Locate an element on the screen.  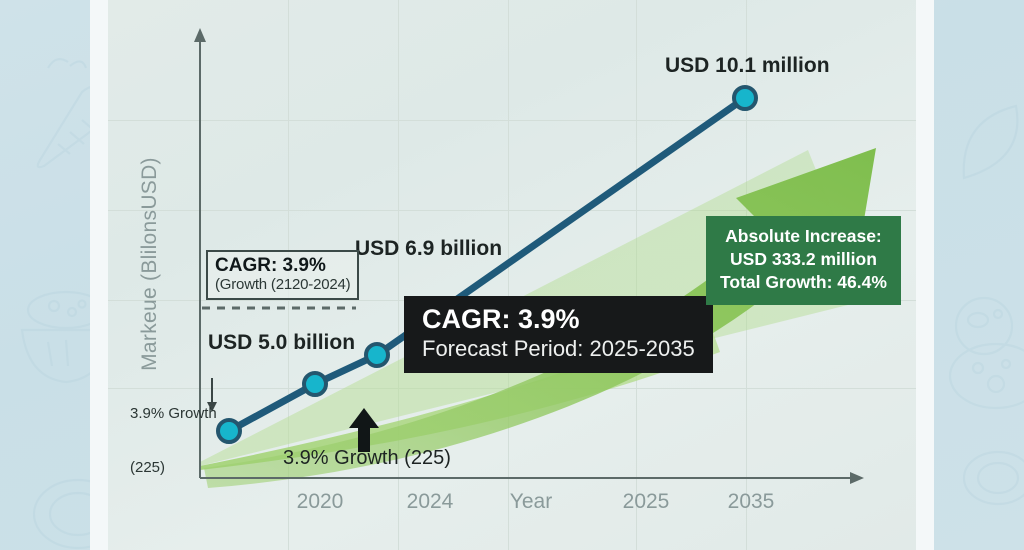
panel-gutter-right is located at coordinates (925, 275).